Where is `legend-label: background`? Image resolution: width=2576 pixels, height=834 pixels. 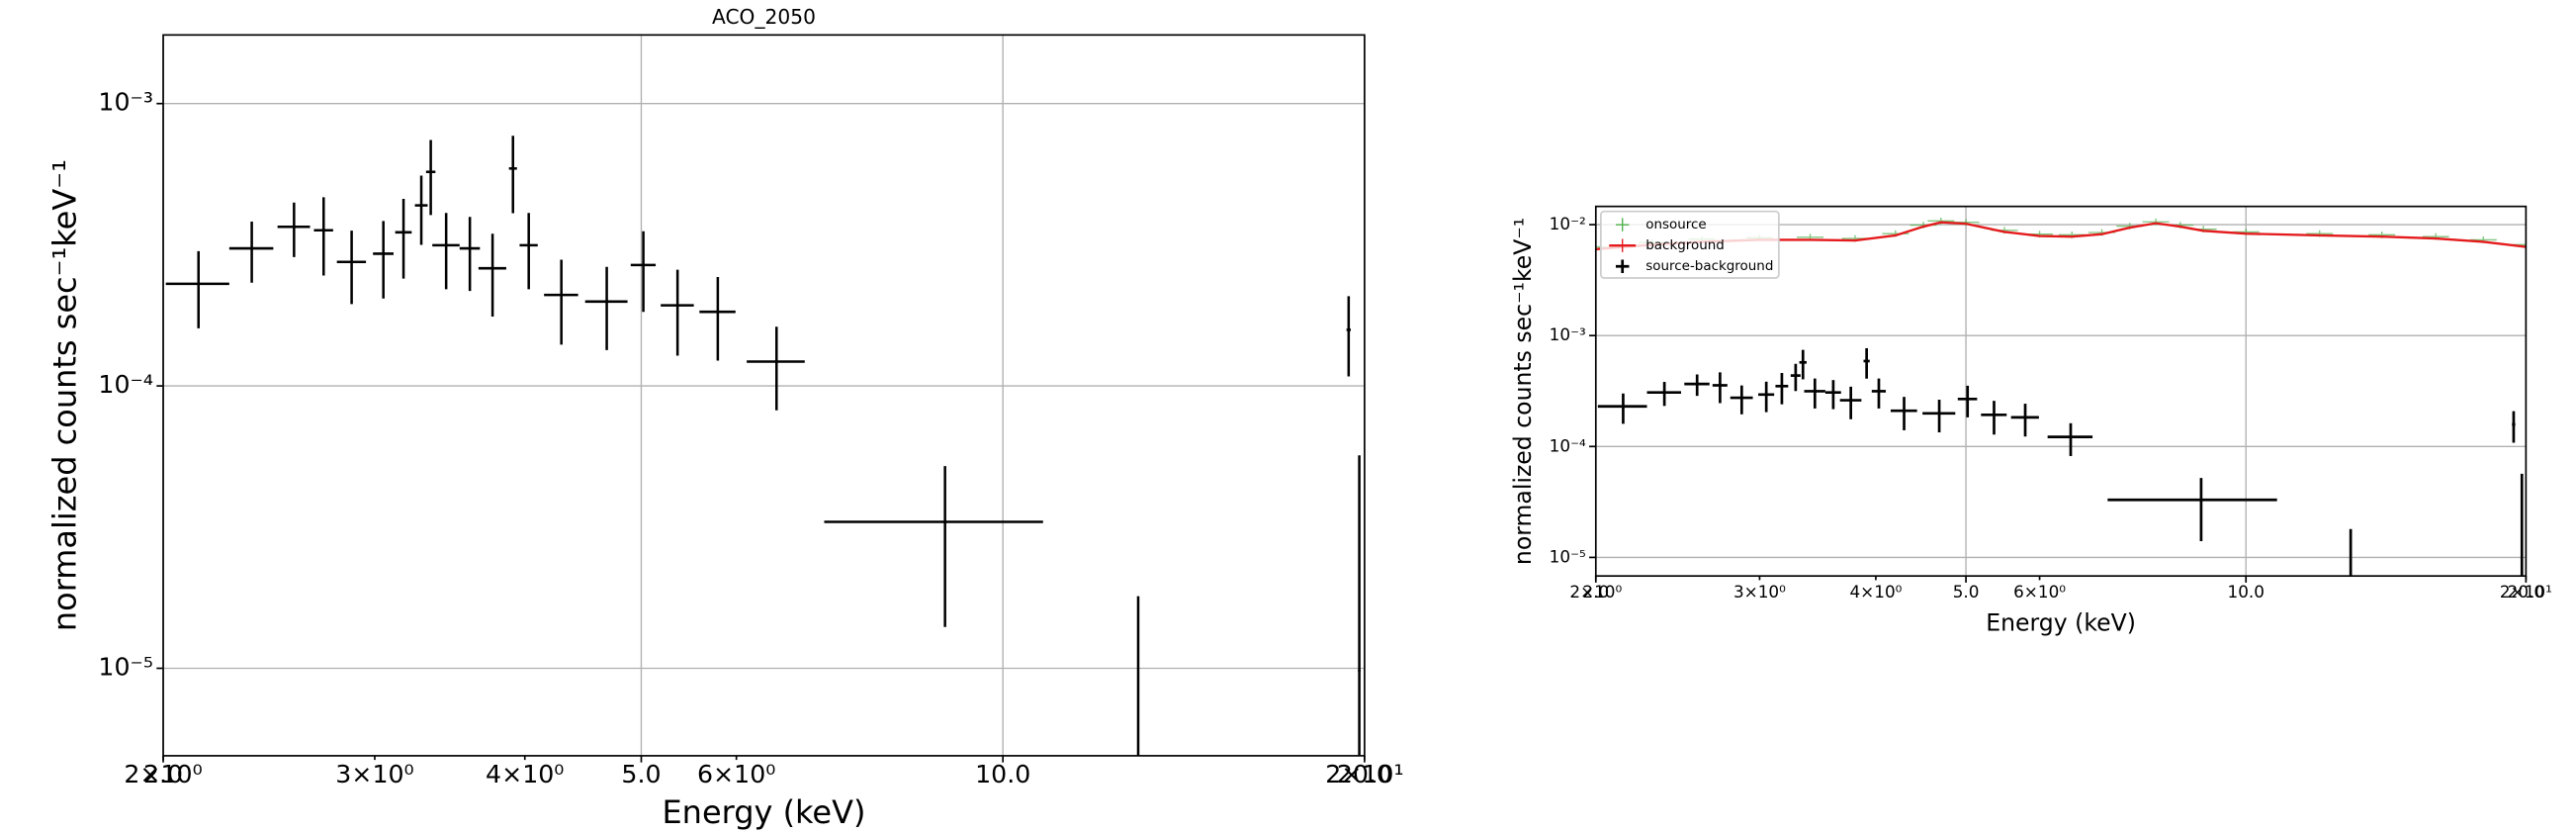 legend-label: background is located at coordinates (1685, 245).